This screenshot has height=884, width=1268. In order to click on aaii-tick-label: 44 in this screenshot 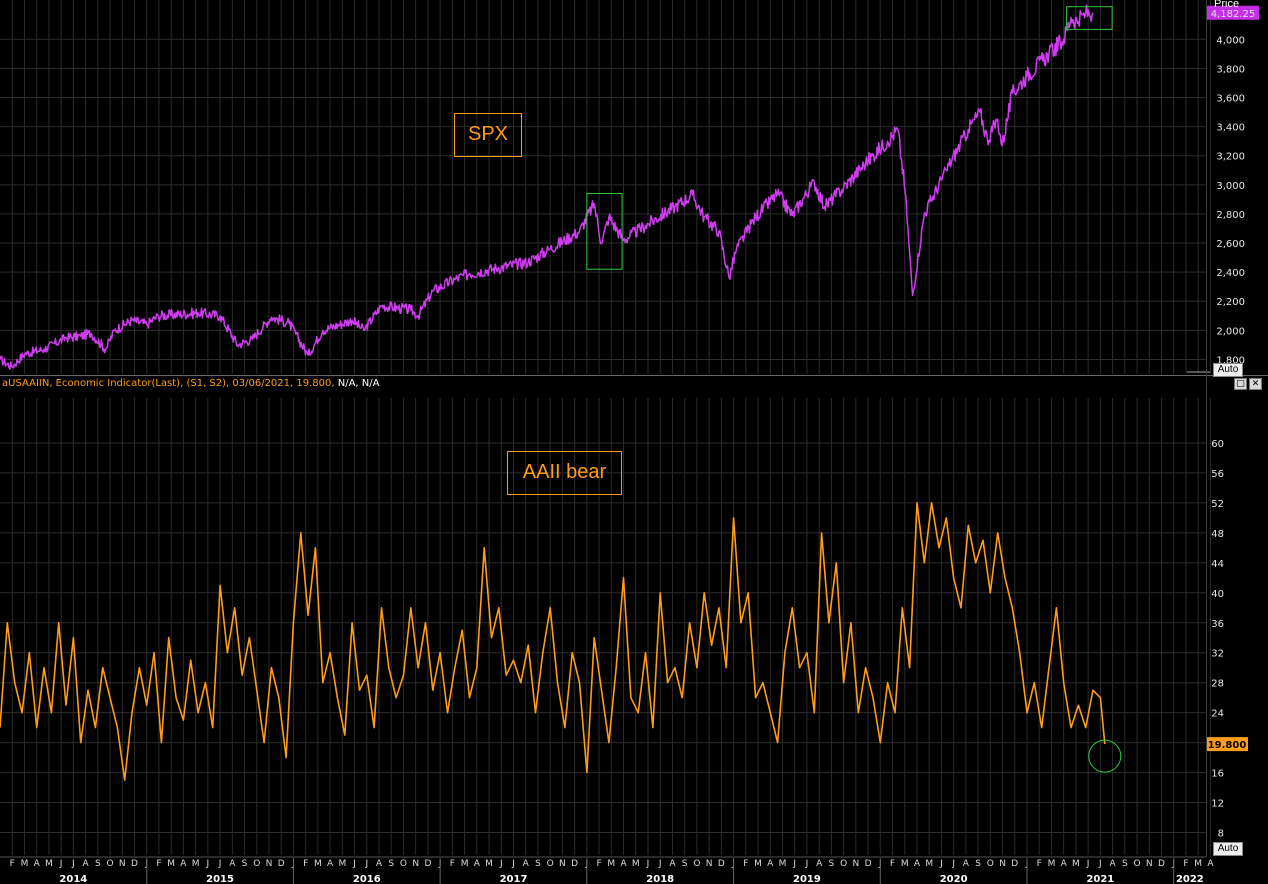, I will do `click(1217, 564)`.